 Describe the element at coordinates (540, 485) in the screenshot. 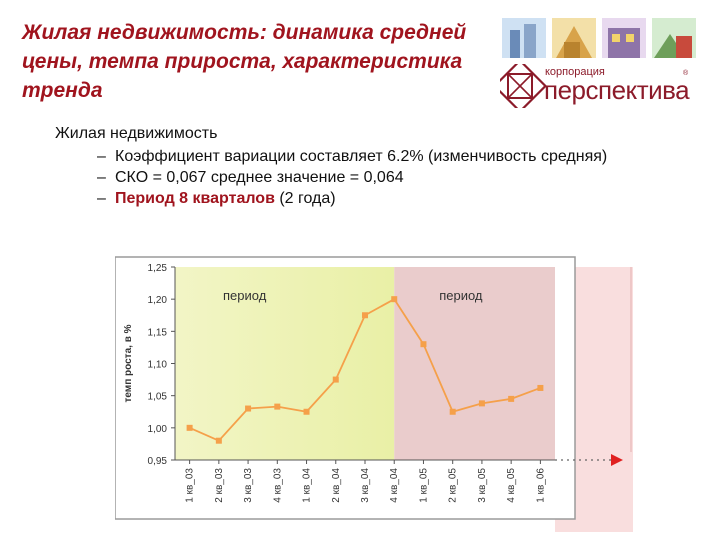

I see `x-tick-label: 1 кв_06` at that location.